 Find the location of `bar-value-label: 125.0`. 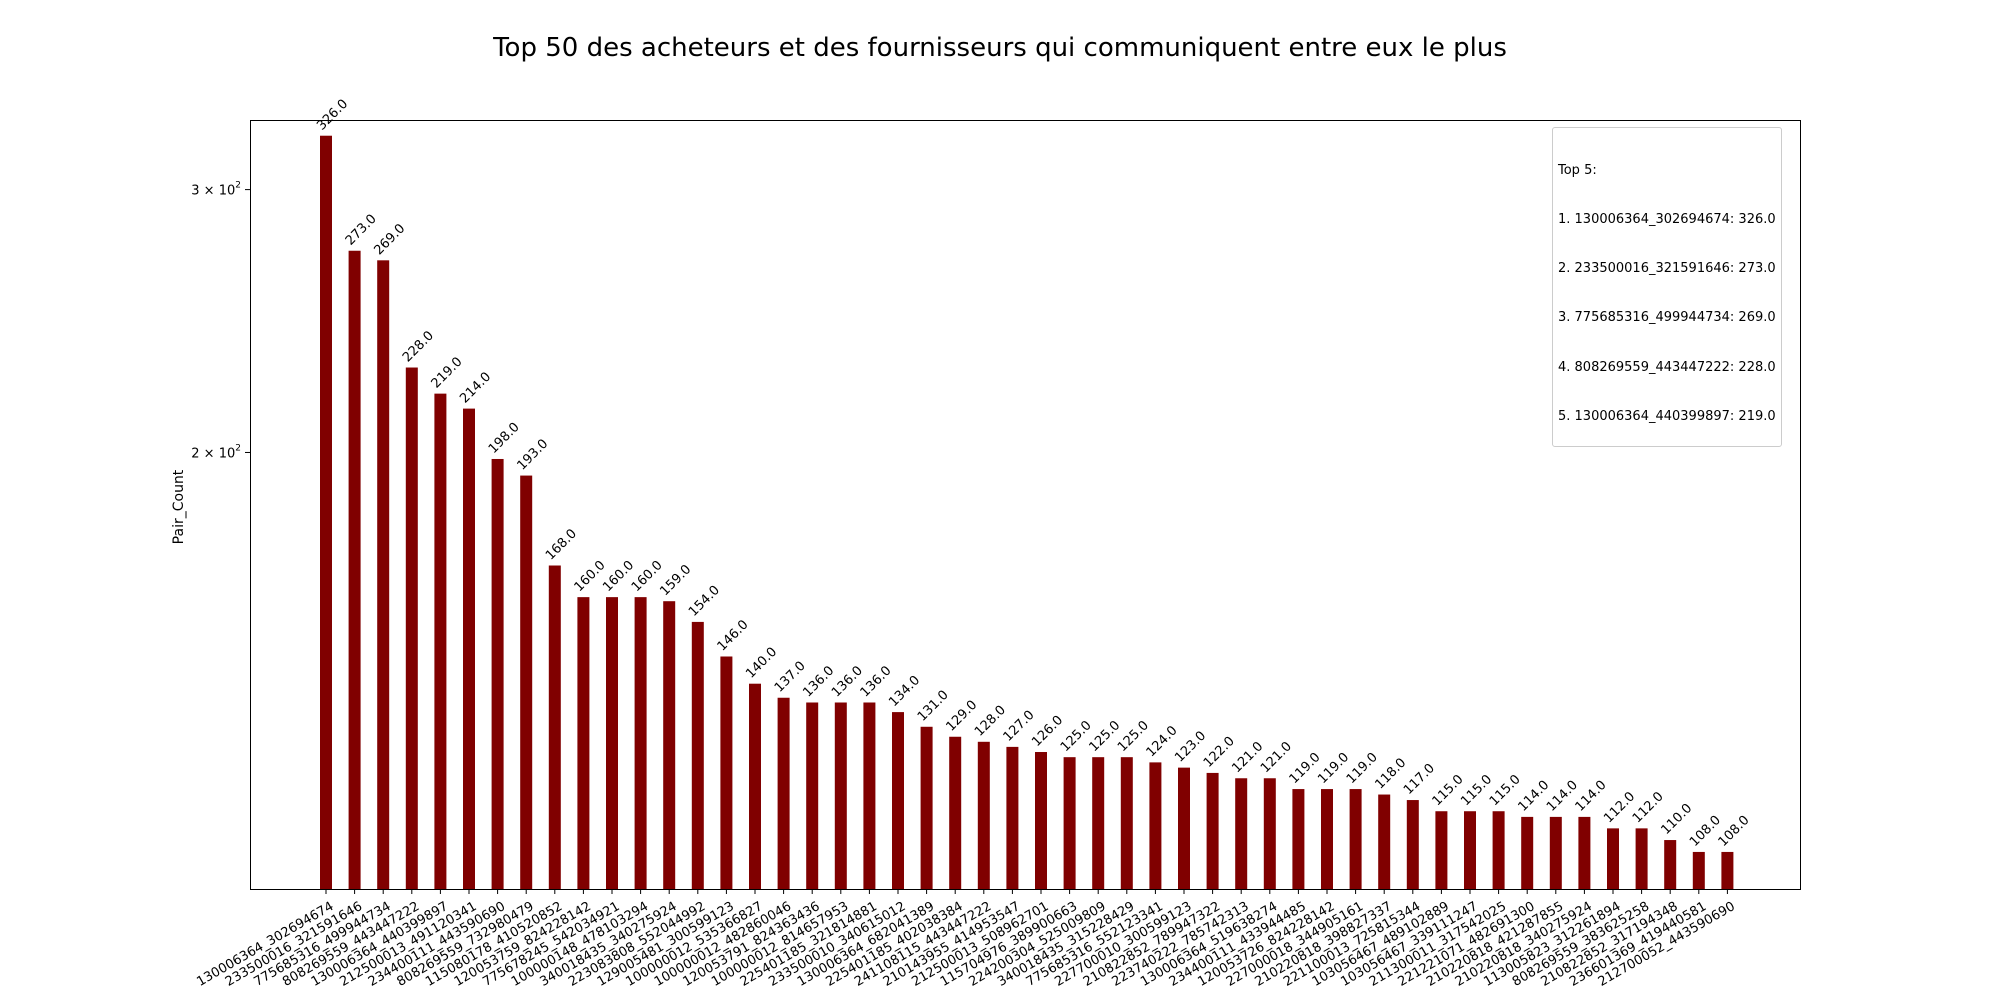

bar-value-label: 125.0 is located at coordinates (1104, 736).